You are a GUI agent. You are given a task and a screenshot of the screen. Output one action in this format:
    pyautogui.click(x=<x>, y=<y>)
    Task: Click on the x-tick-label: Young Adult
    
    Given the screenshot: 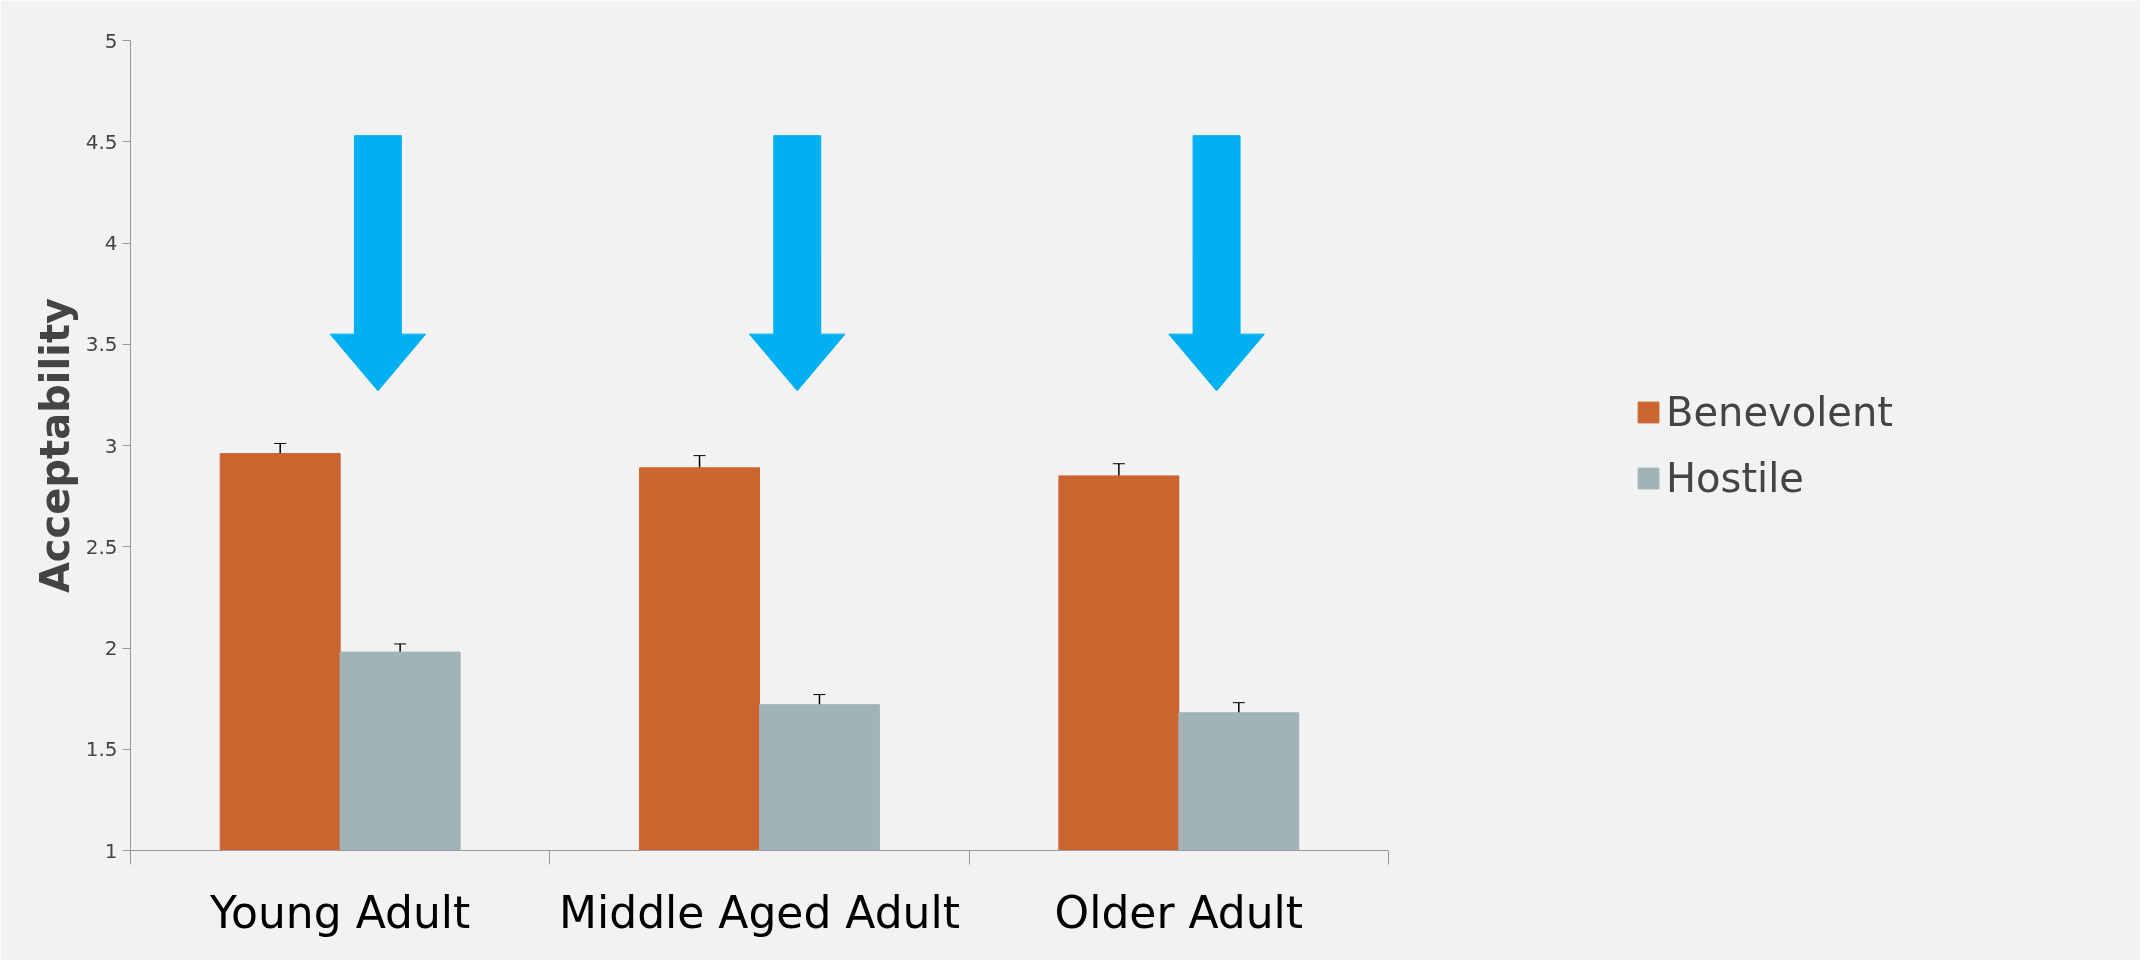 What is the action you would take?
    pyautogui.click(x=340, y=912)
    